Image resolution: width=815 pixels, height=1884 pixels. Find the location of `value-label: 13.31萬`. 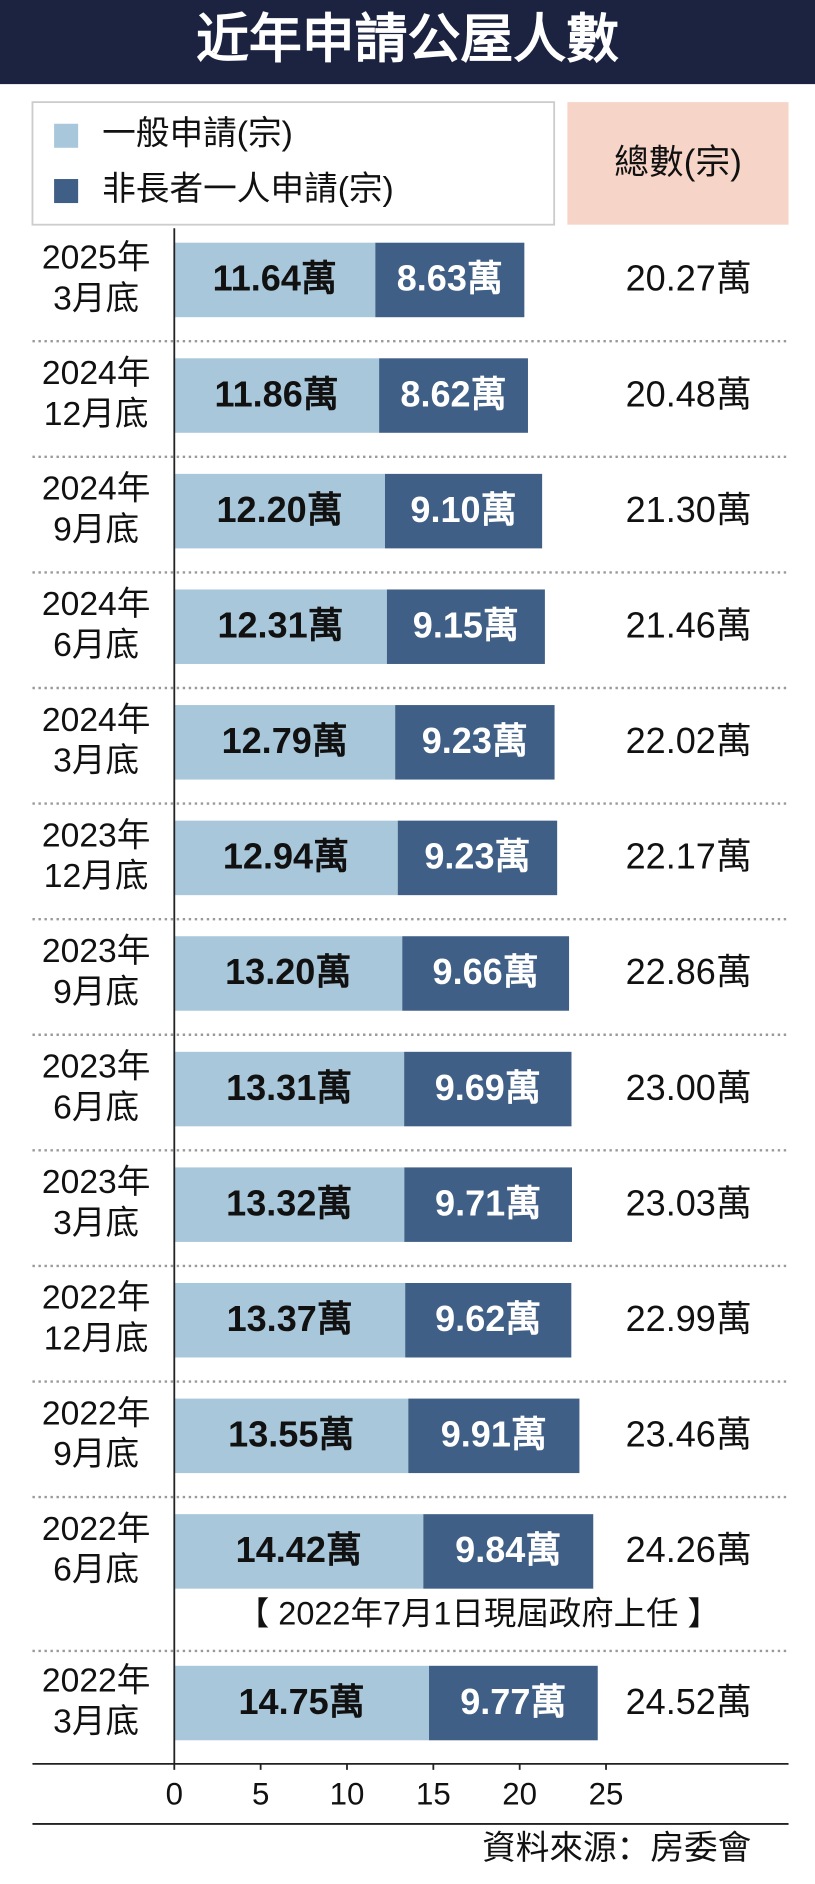

value-label: 13.31萬 is located at coordinates (289, 1087).